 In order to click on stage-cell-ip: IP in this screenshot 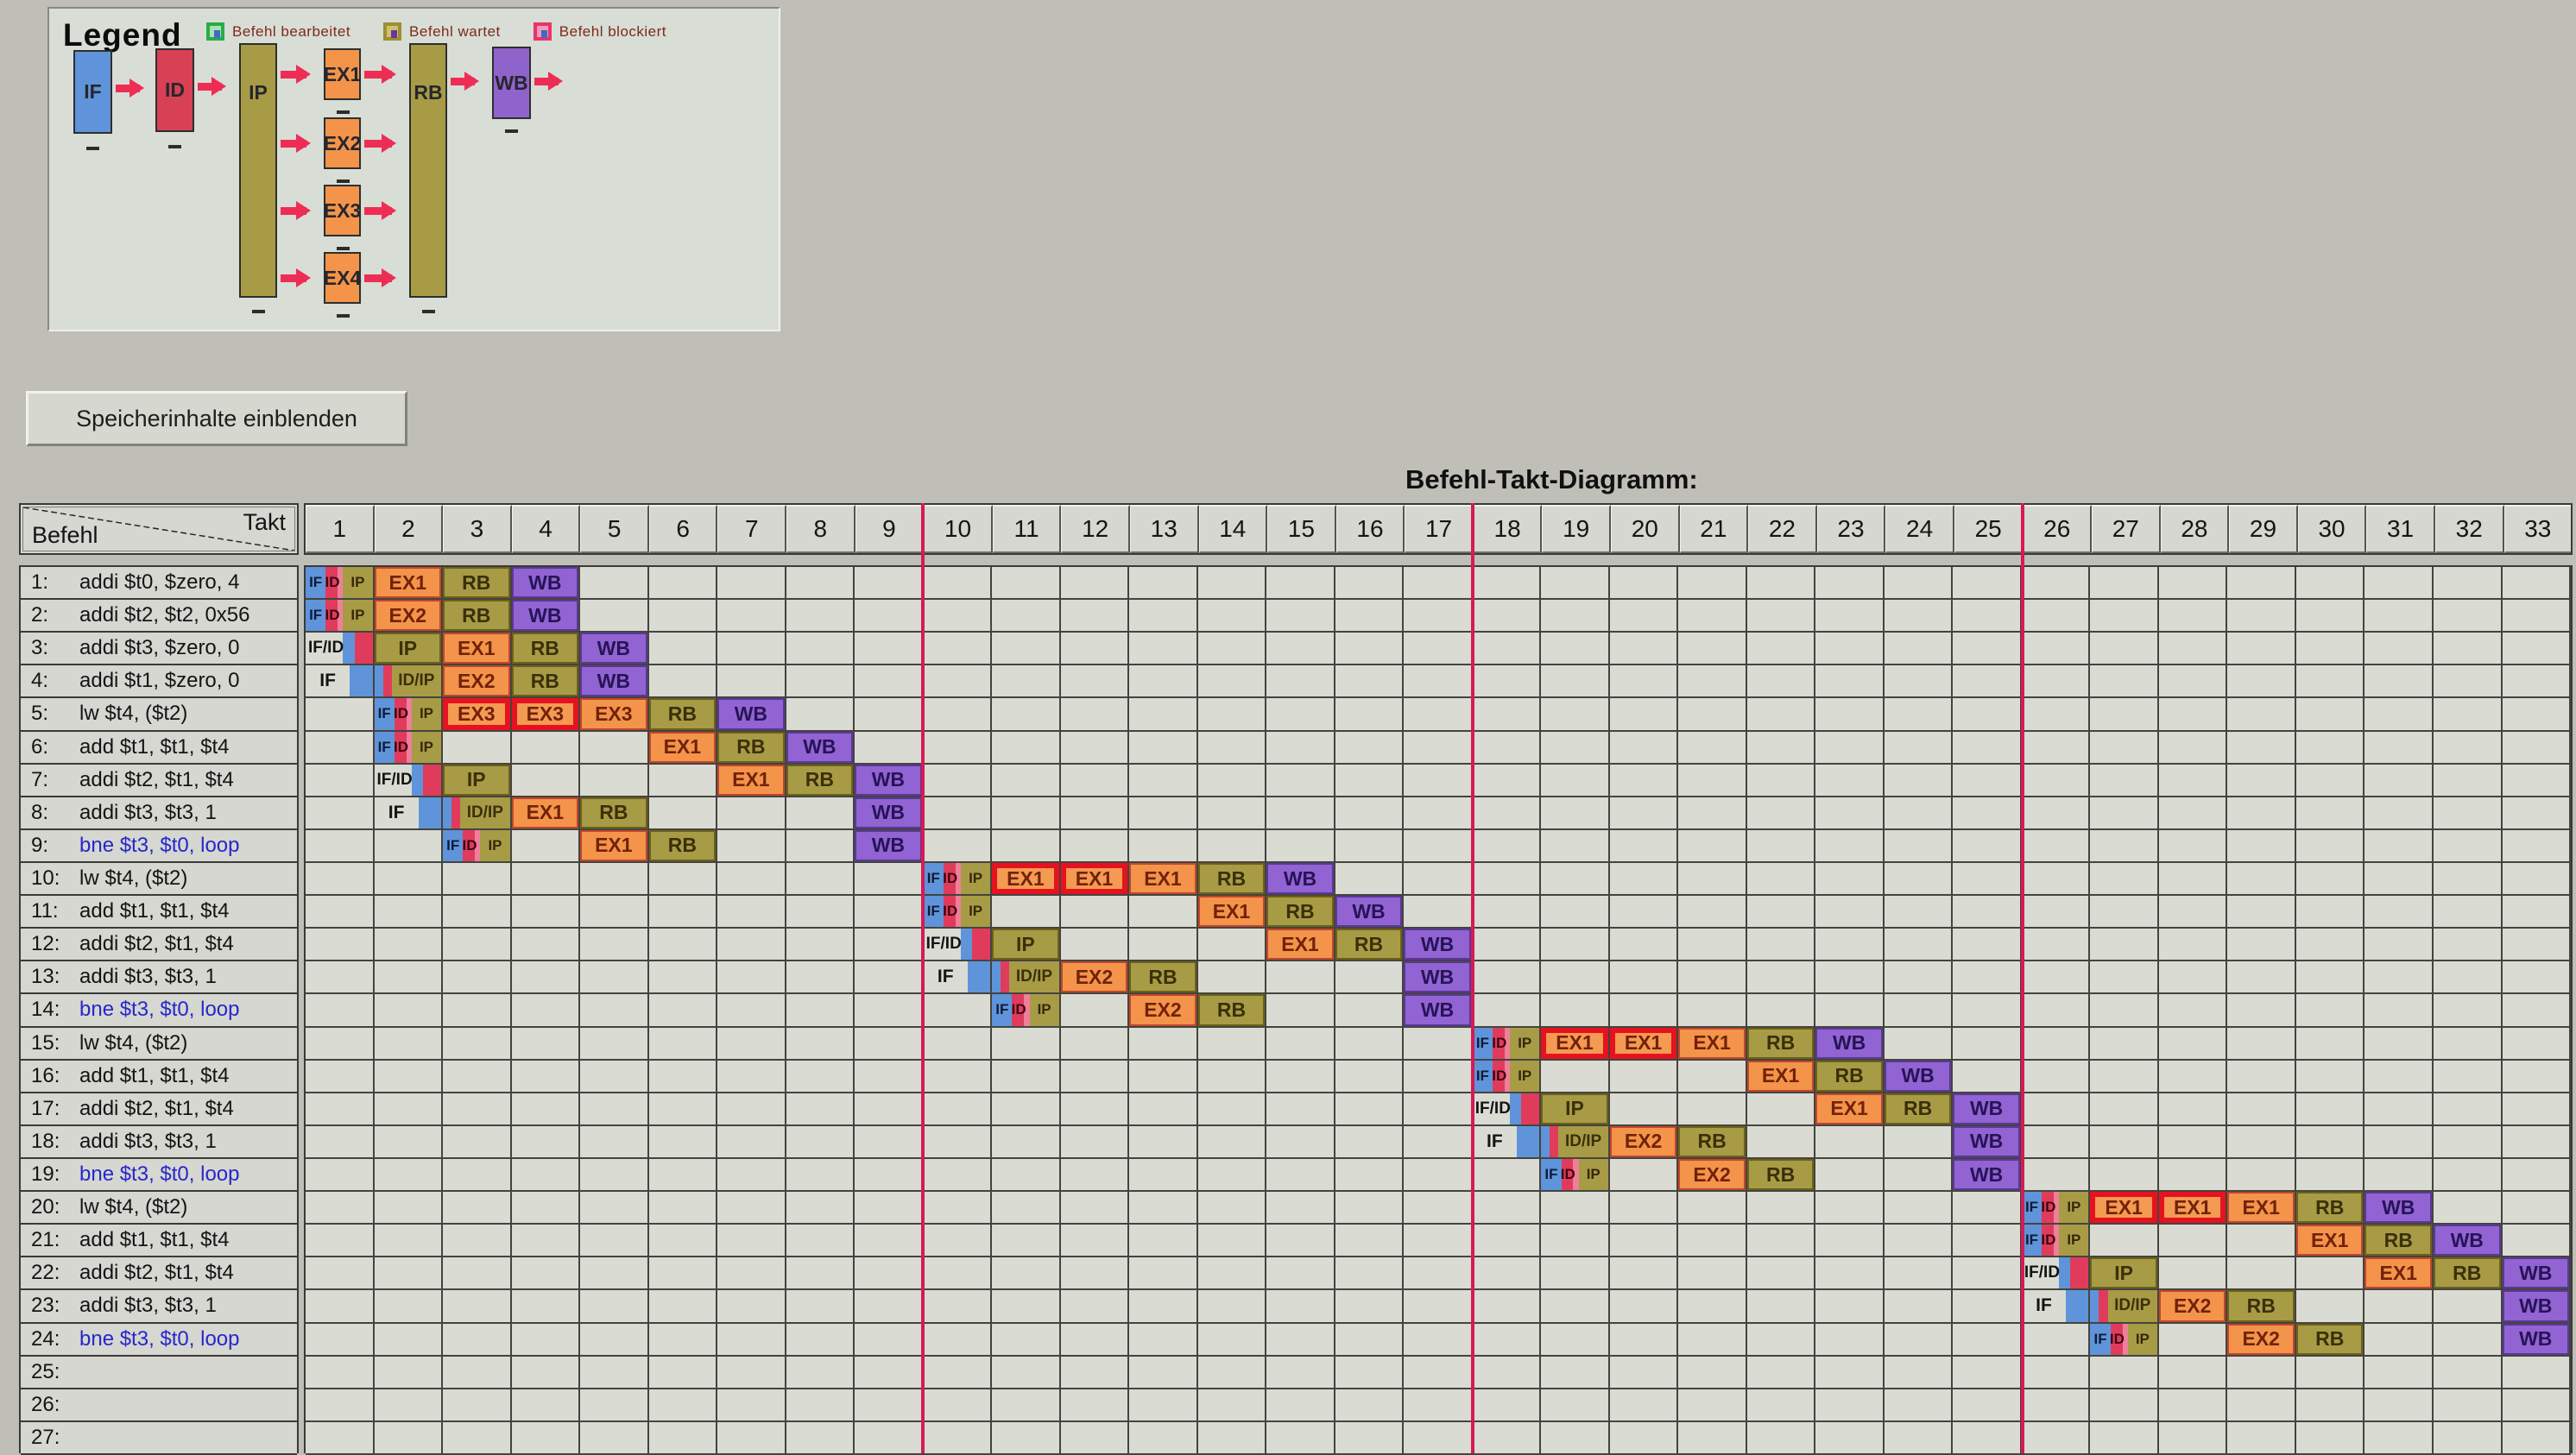, I will do `click(1026, 946)`.